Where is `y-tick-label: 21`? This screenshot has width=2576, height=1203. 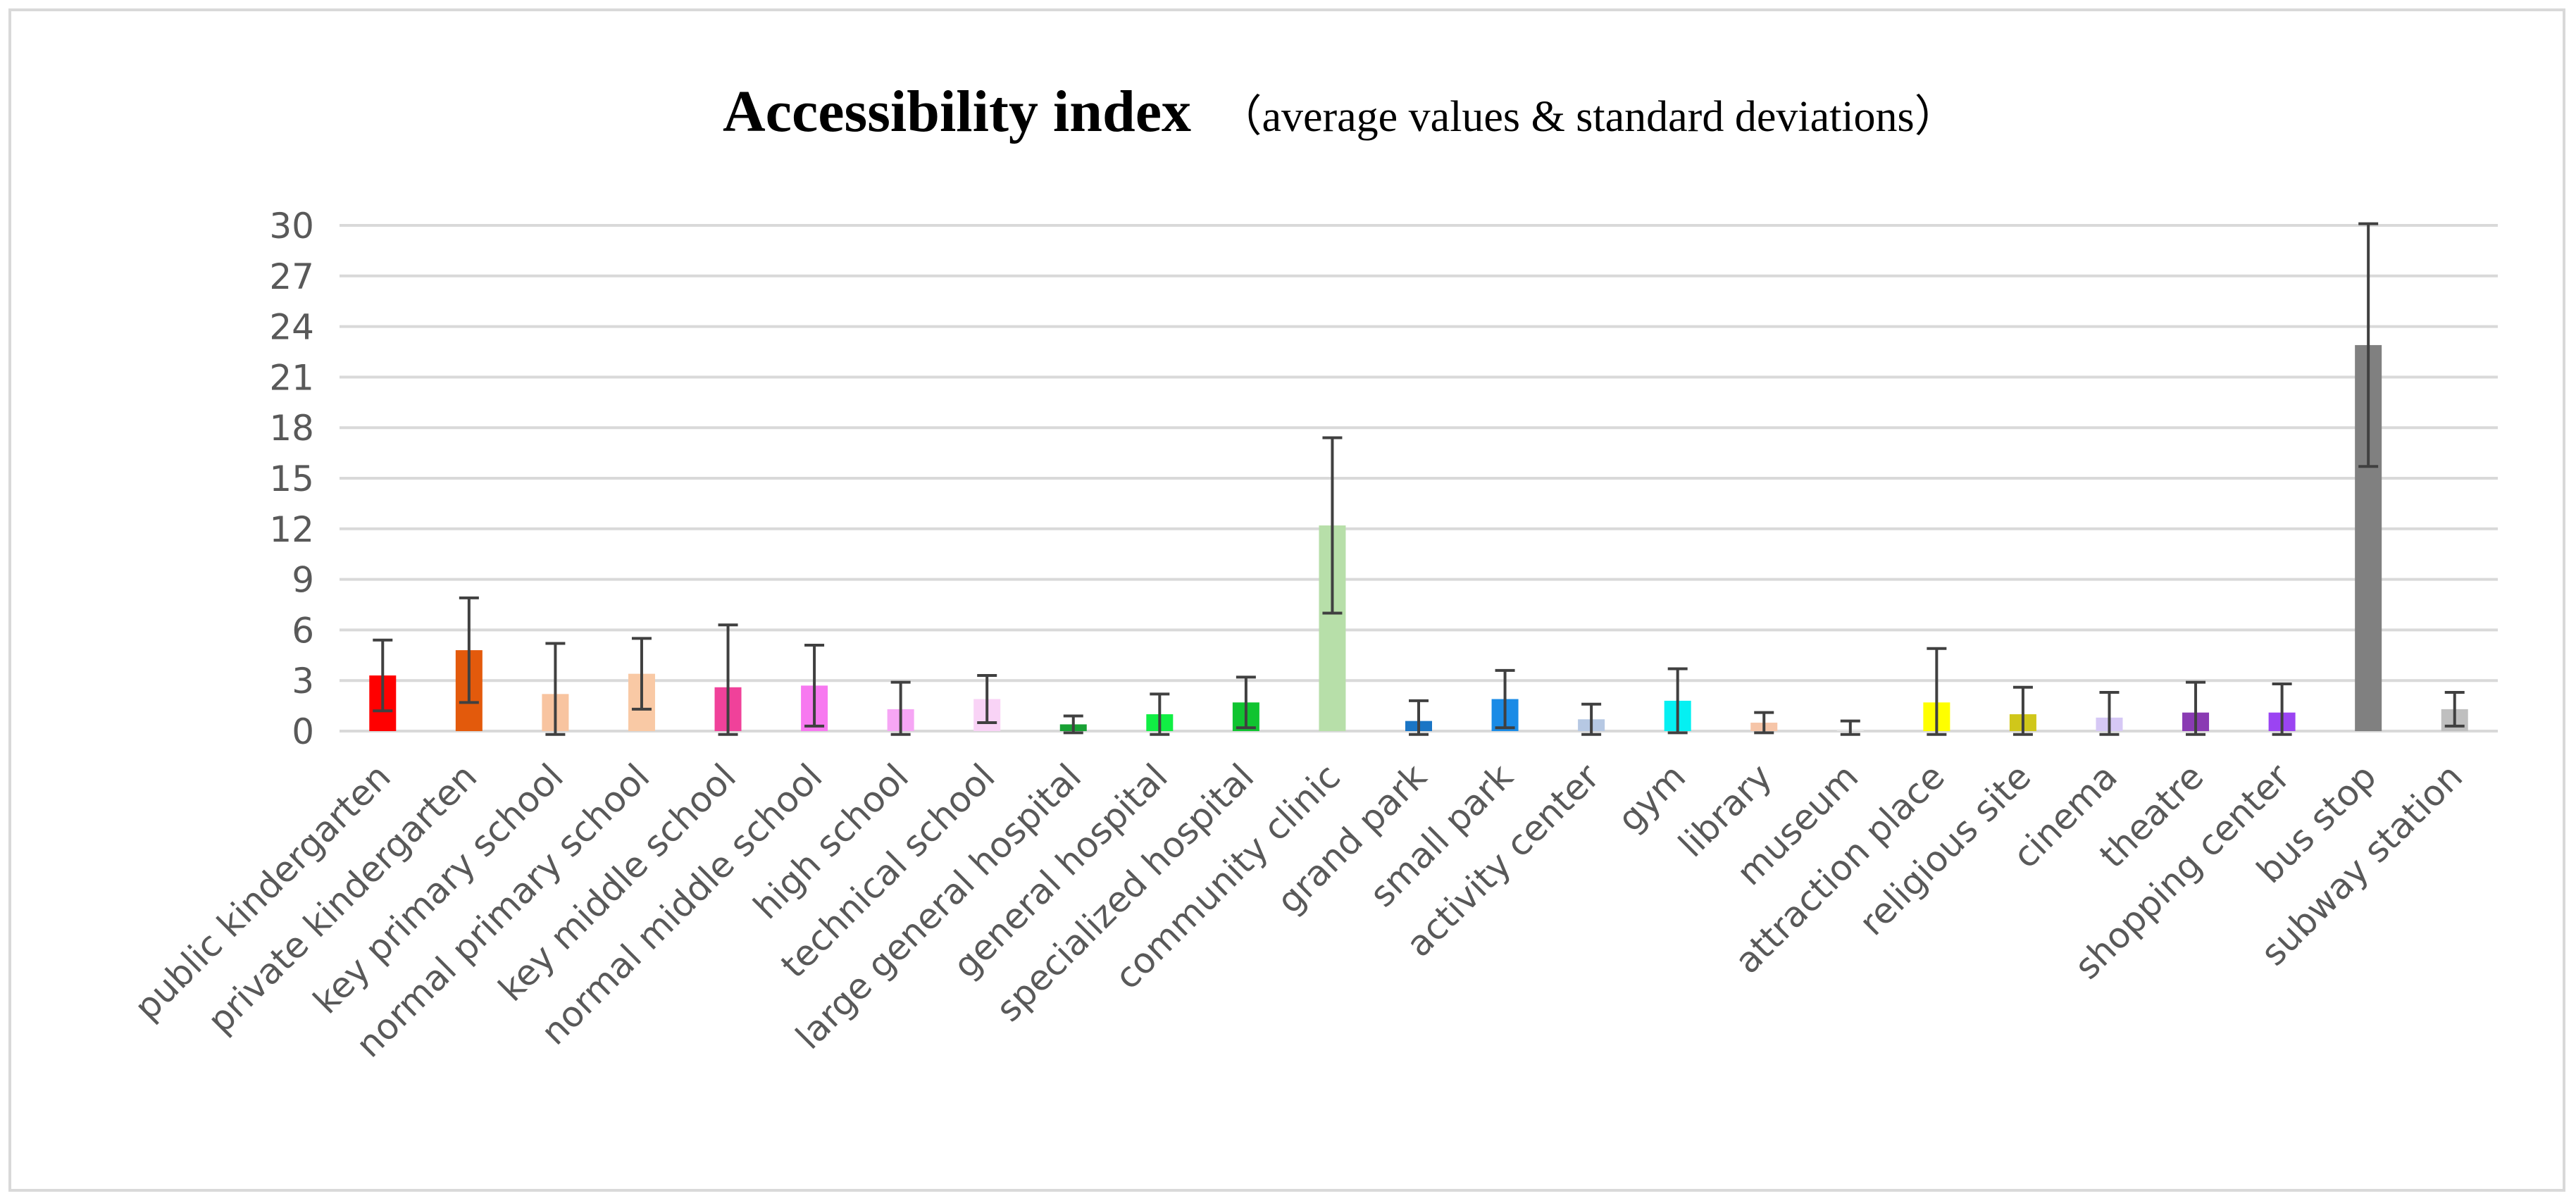 y-tick-label: 21 is located at coordinates (291, 377).